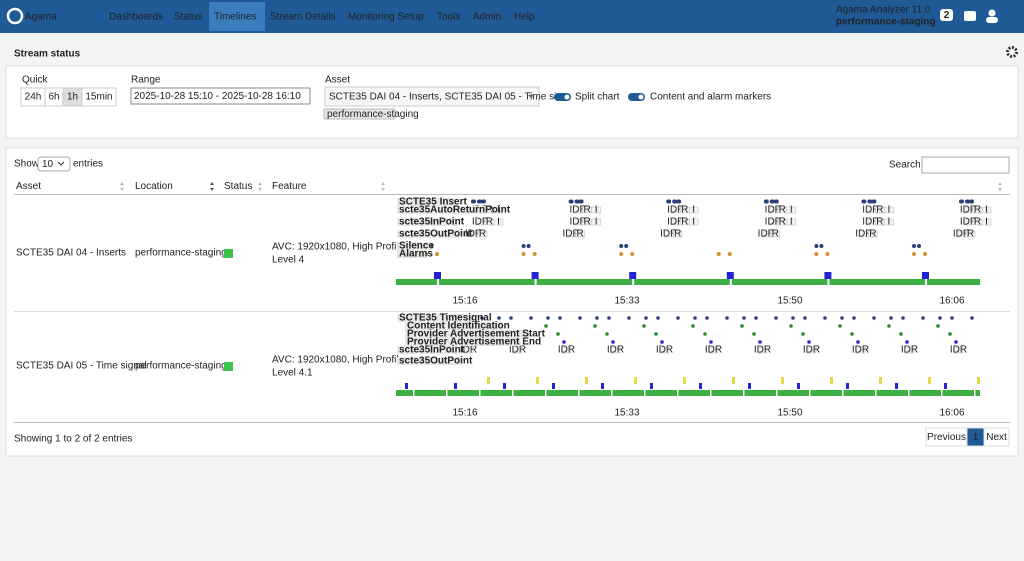 Image resolution: width=1024 pixels, height=561 pixels. What do you see at coordinates (524, 17) in the screenshot?
I see `nav-item: Help` at bounding box center [524, 17].